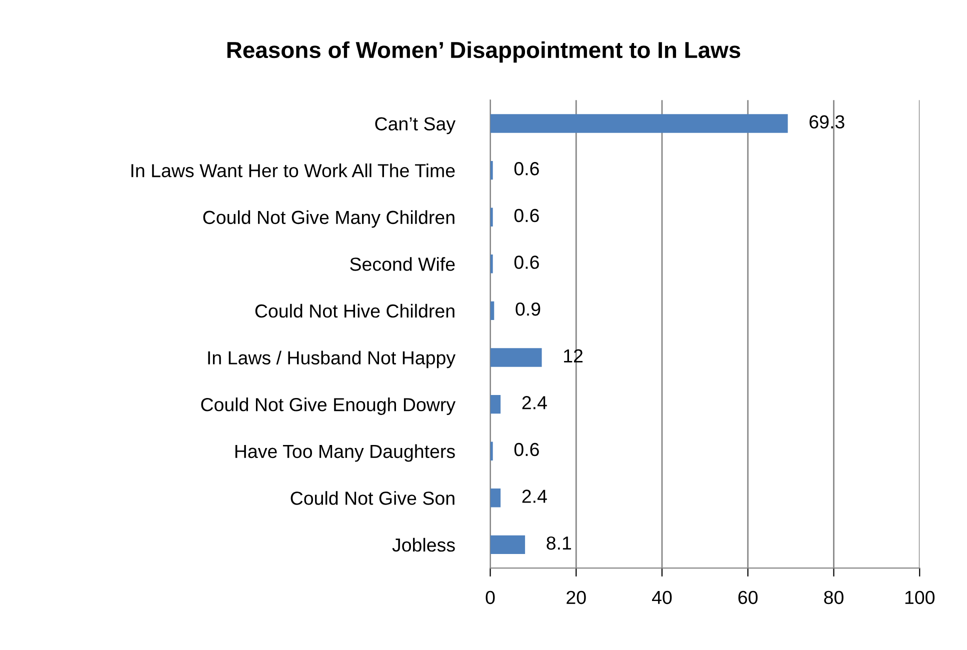  Describe the element at coordinates (293, 171) in the screenshot. I see `y-tick-label: In Laws Want Her to Work All The Time` at that location.